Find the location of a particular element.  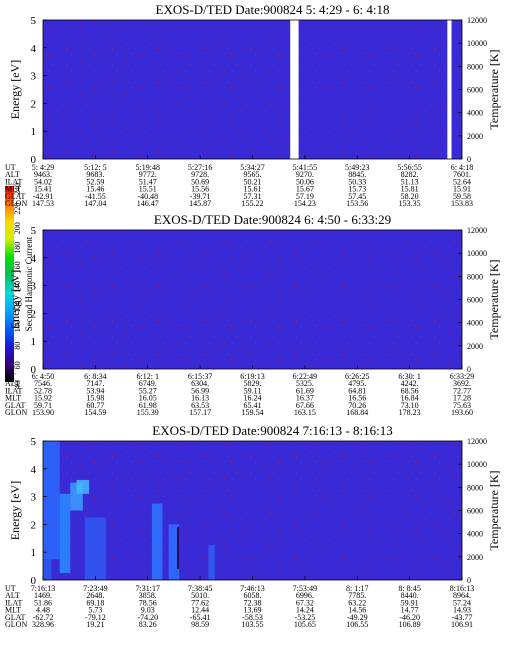

table-cell: 61.69 is located at coordinates (305, 390).